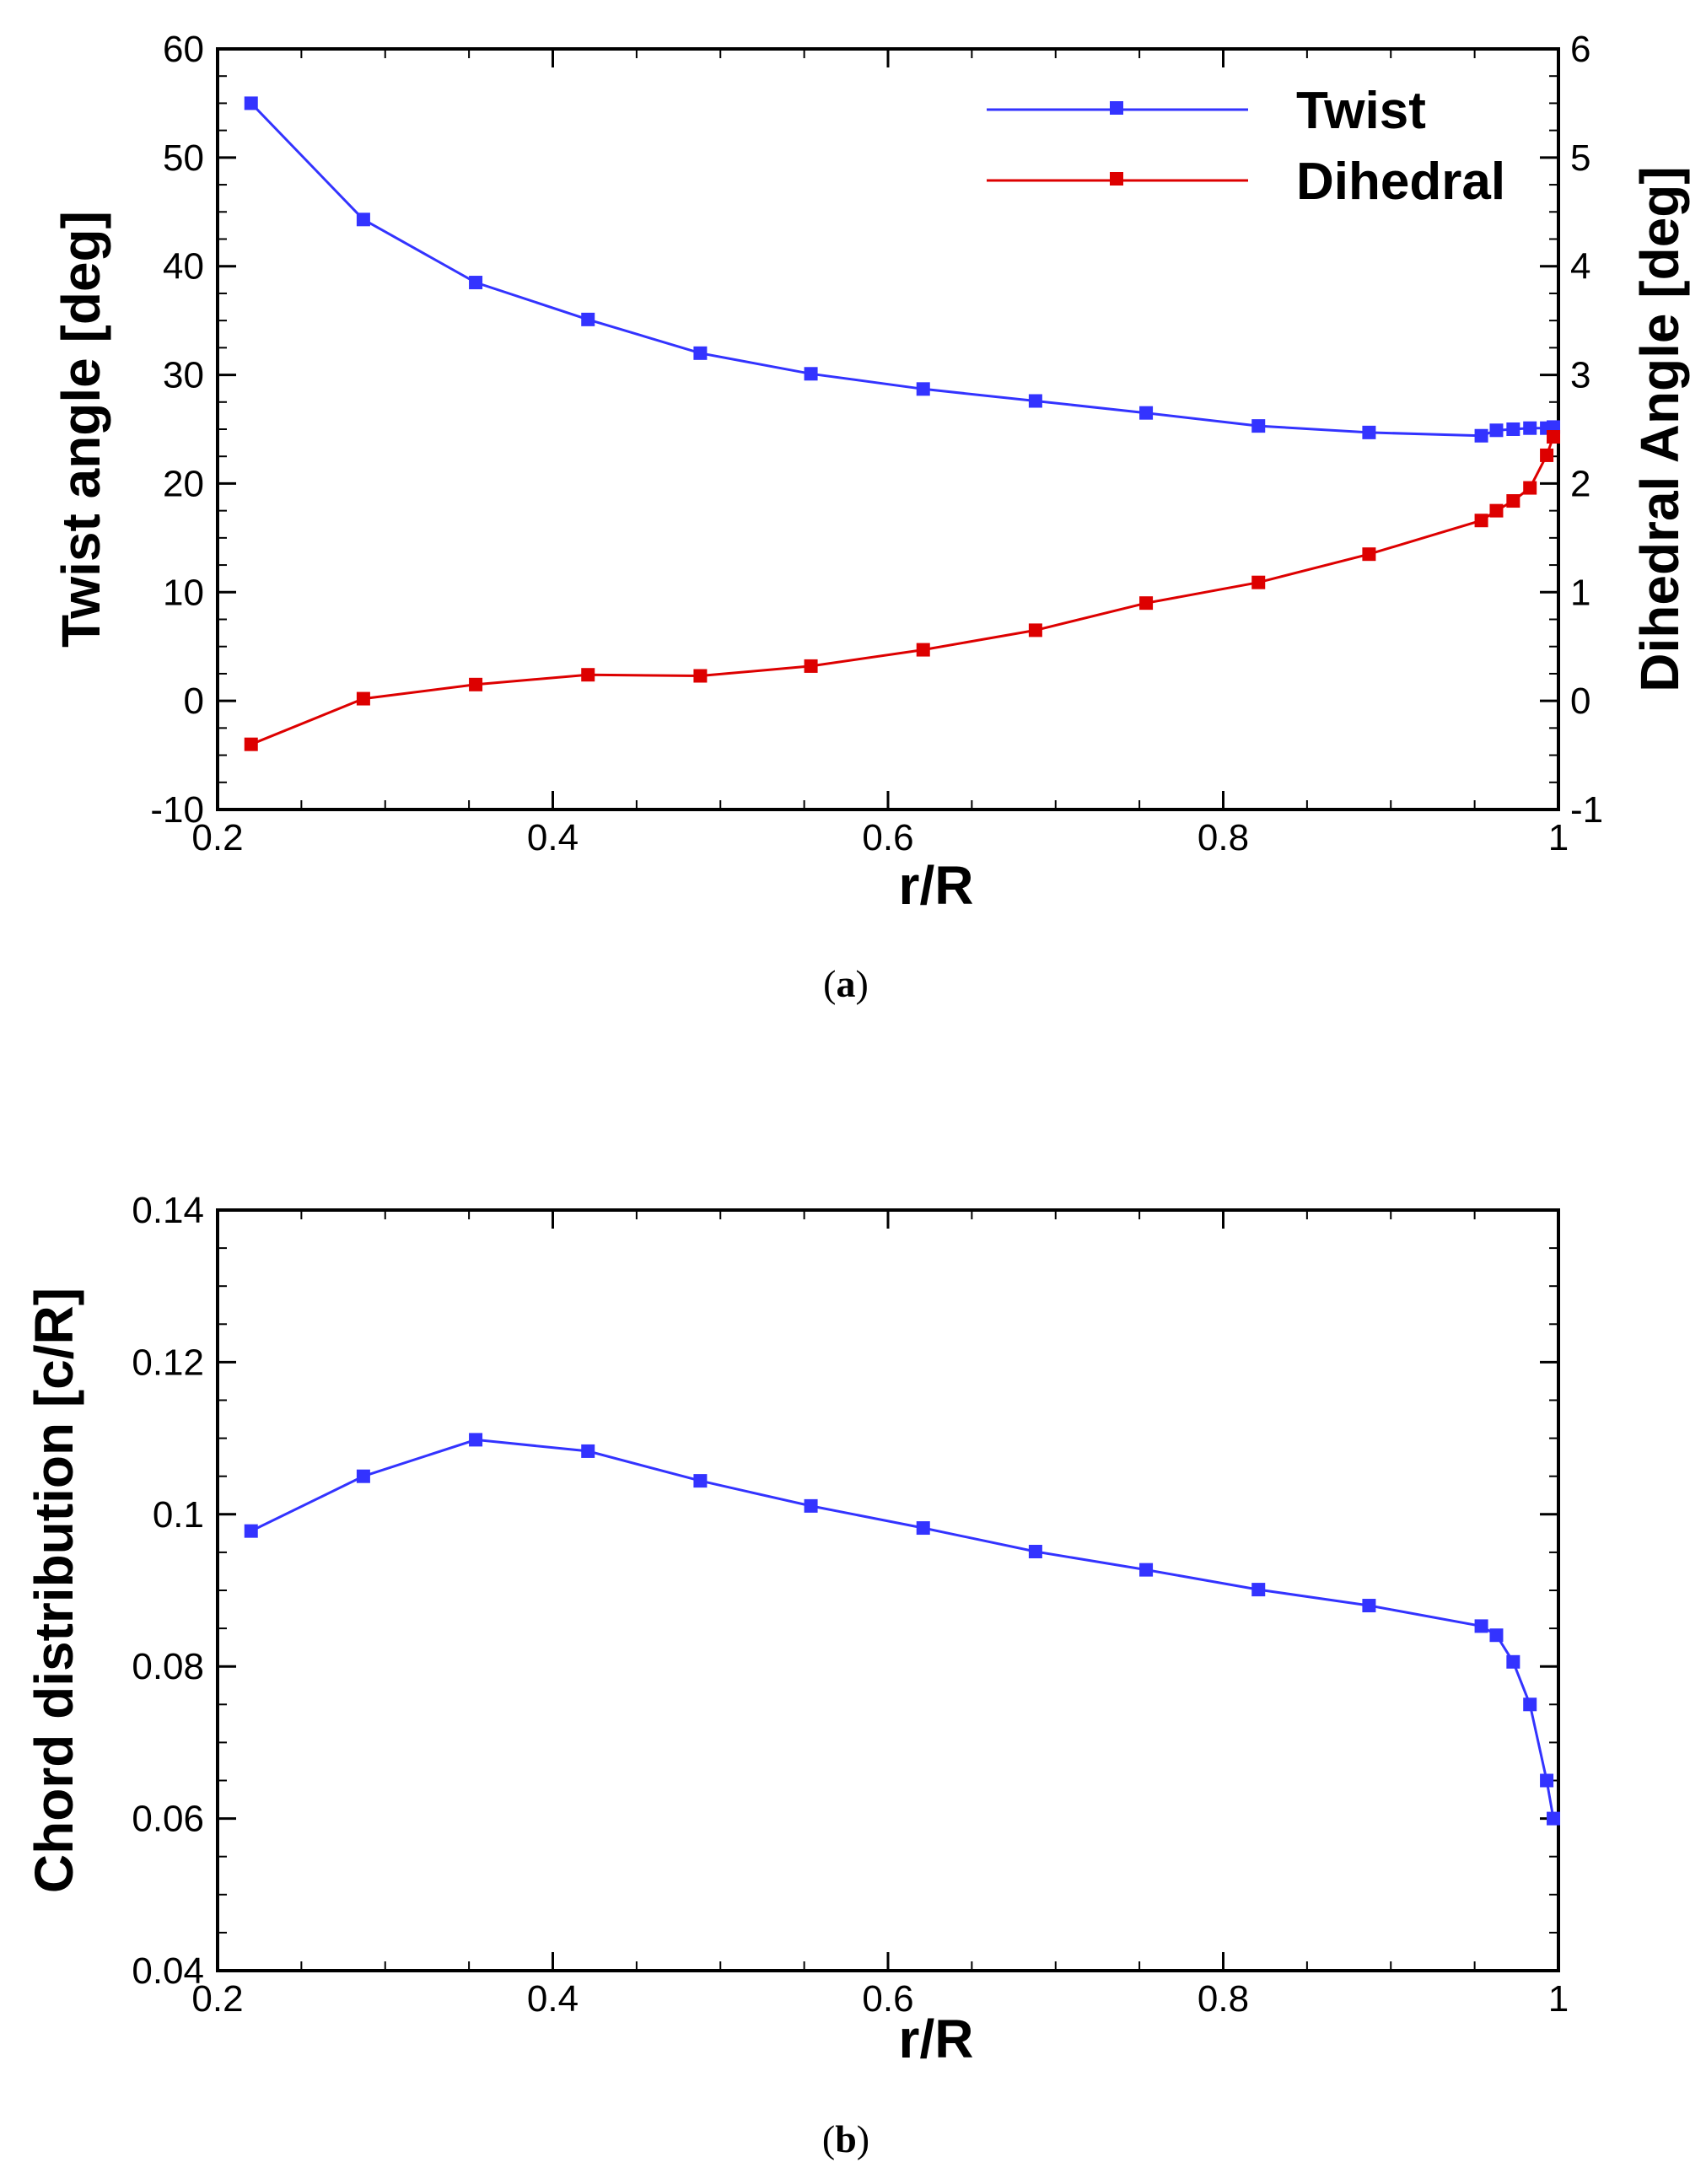 The height and width of the screenshot is (2184, 1690). What do you see at coordinates (845, 2138) in the screenshot?
I see `caption-b: (b)` at bounding box center [845, 2138].